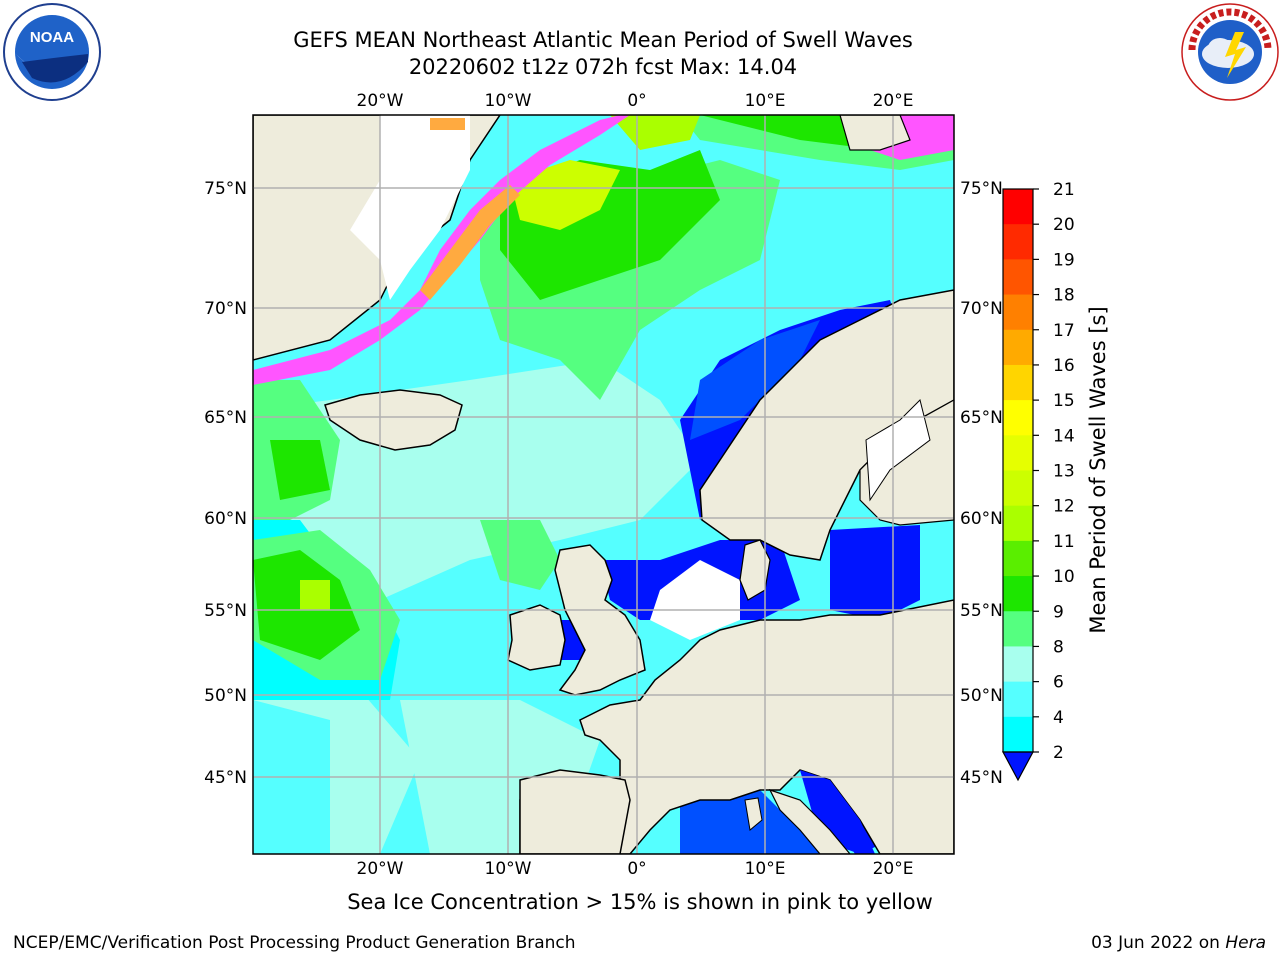 This screenshot has height=960, width=1280. I want to click on lat-label-left: 70°N, so click(225, 309).